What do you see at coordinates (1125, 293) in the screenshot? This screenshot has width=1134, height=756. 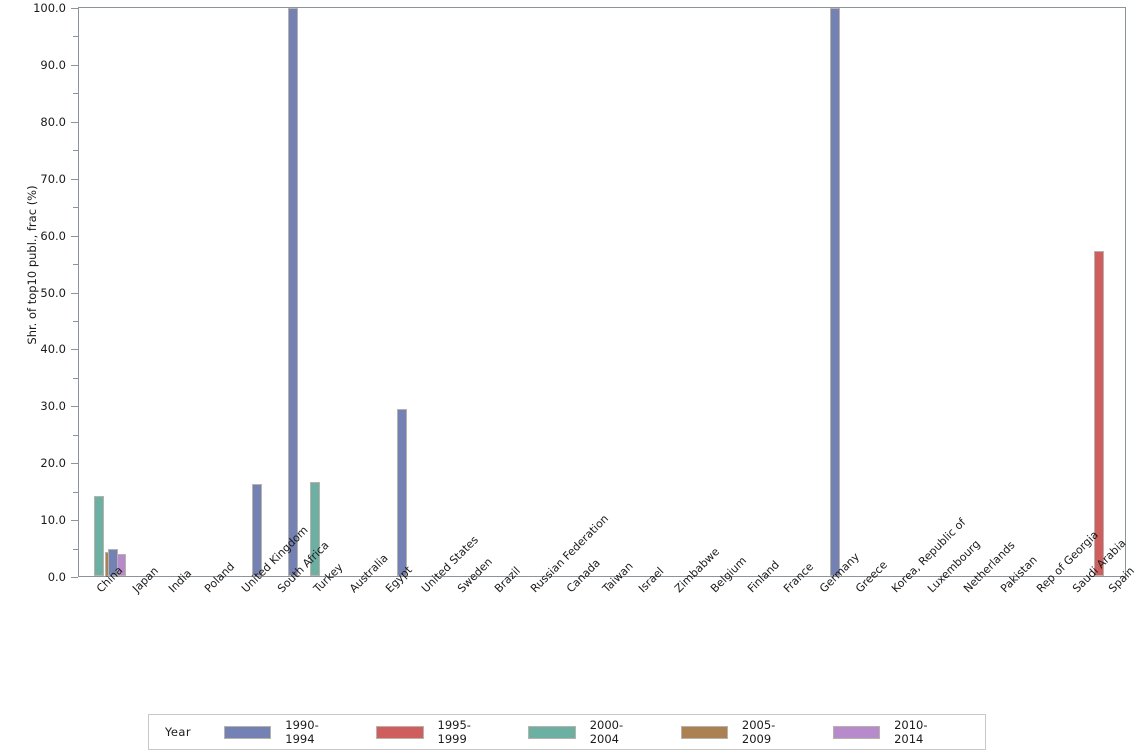 I see `plot-right-border` at bounding box center [1125, 293].